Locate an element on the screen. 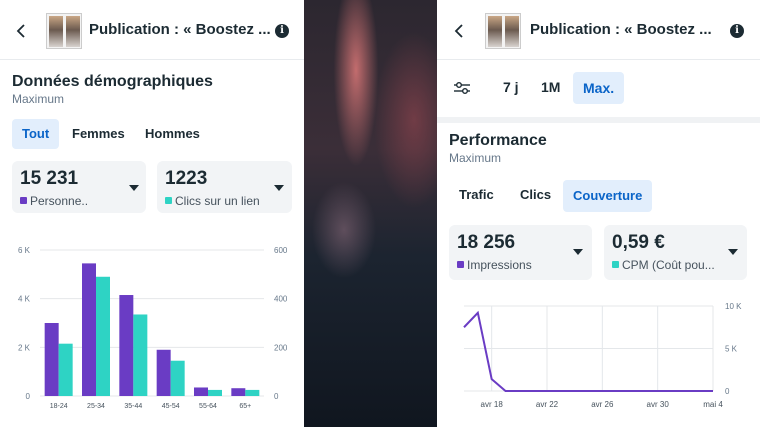  y-right-tick-label: 200 is located at coordinates (281, 347).